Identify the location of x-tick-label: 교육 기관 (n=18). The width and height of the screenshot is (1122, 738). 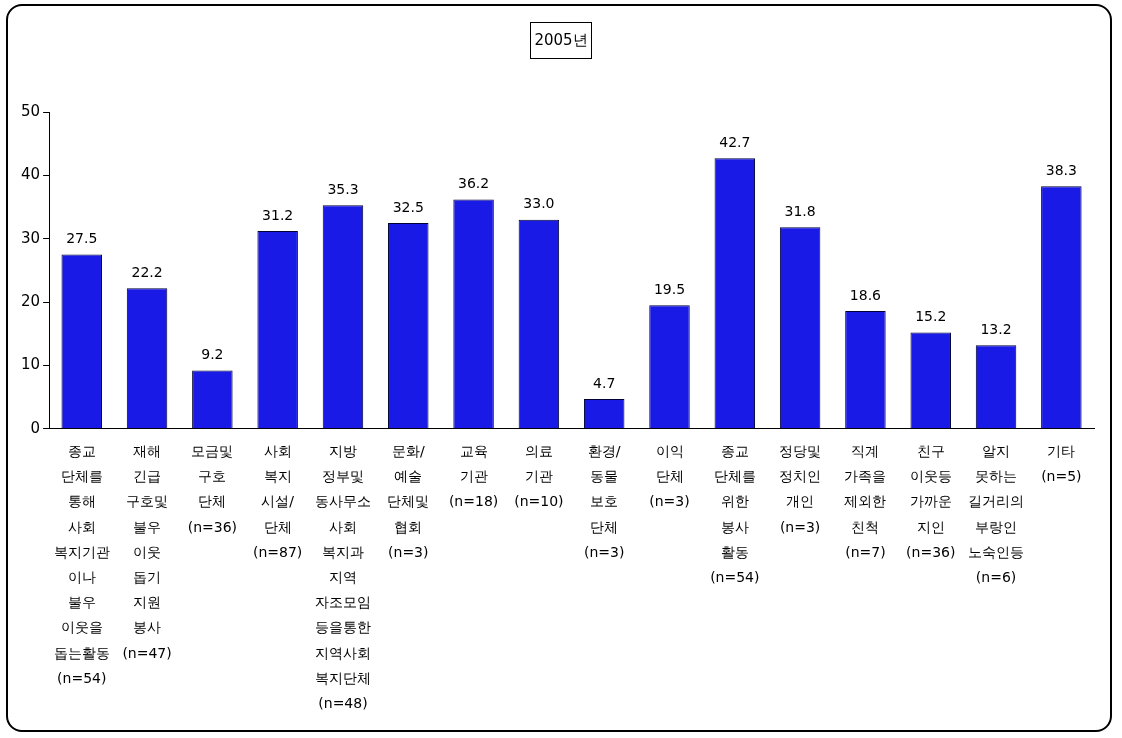
(473, 476).